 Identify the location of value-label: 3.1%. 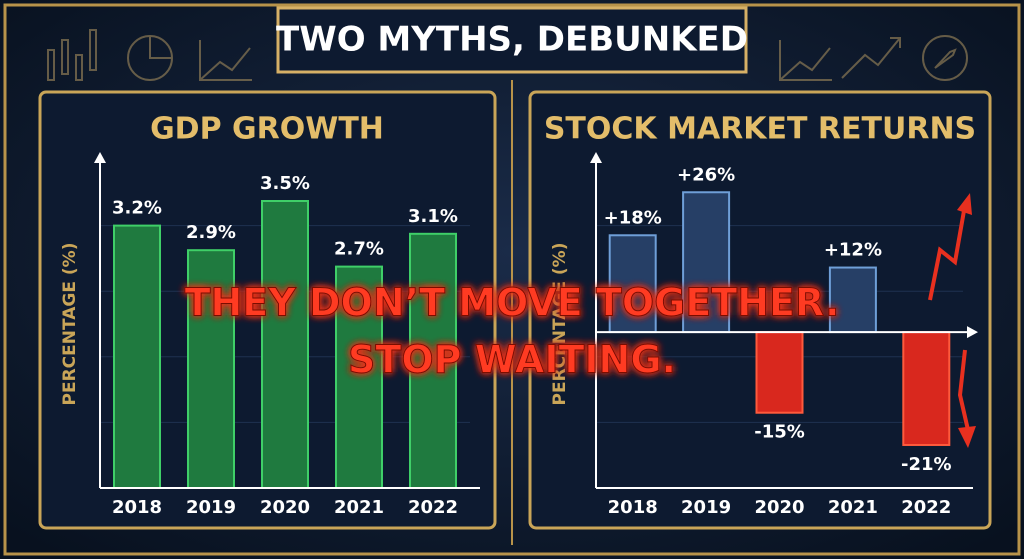
(433, 216).